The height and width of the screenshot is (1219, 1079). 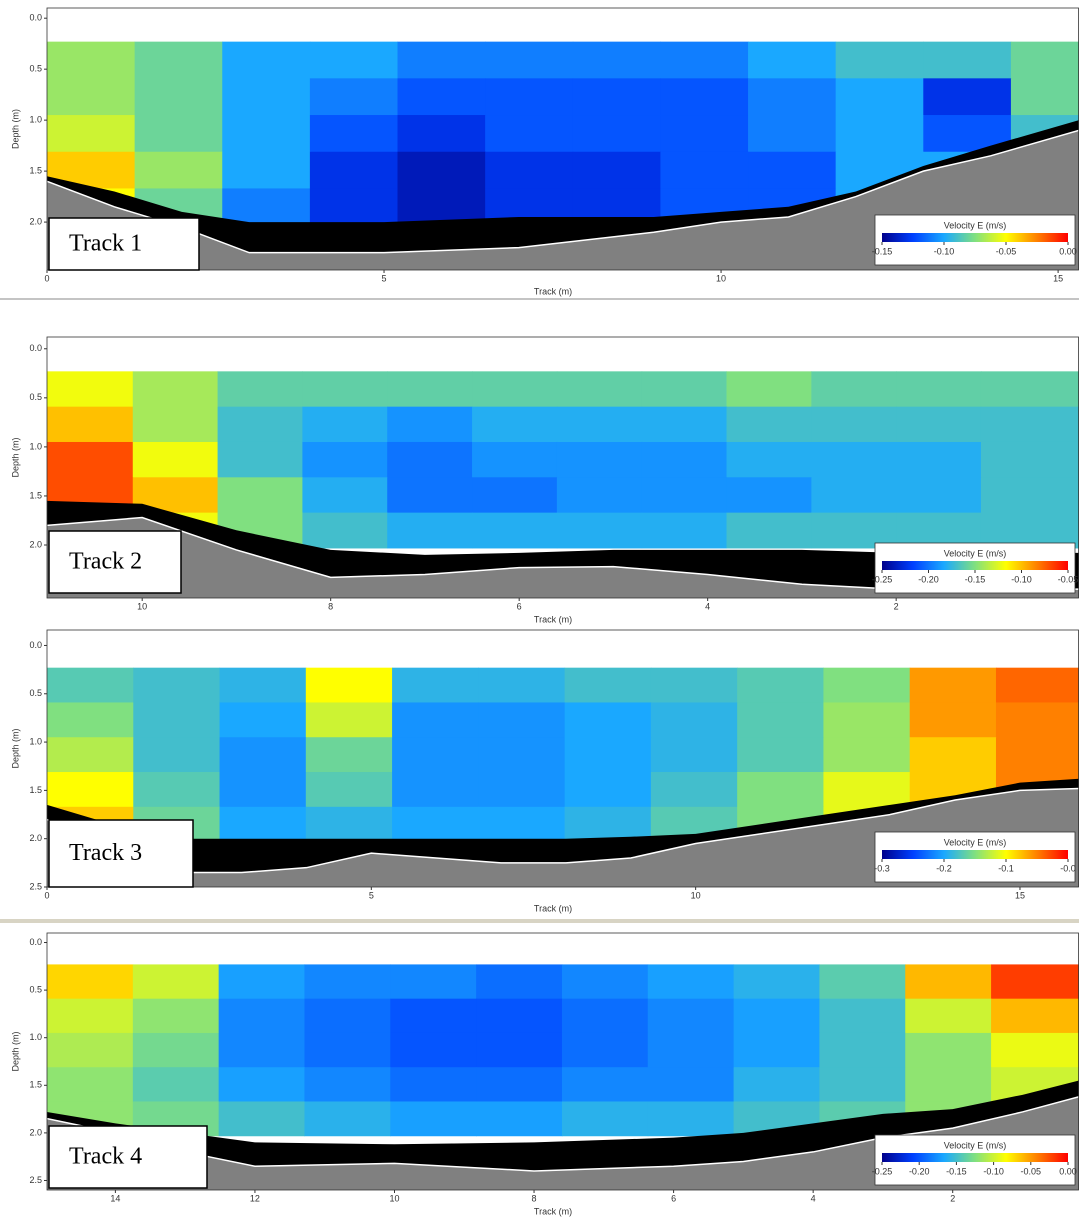 I want to click on colorbar-tick-label: -0.15, so click(x=882, y=251).